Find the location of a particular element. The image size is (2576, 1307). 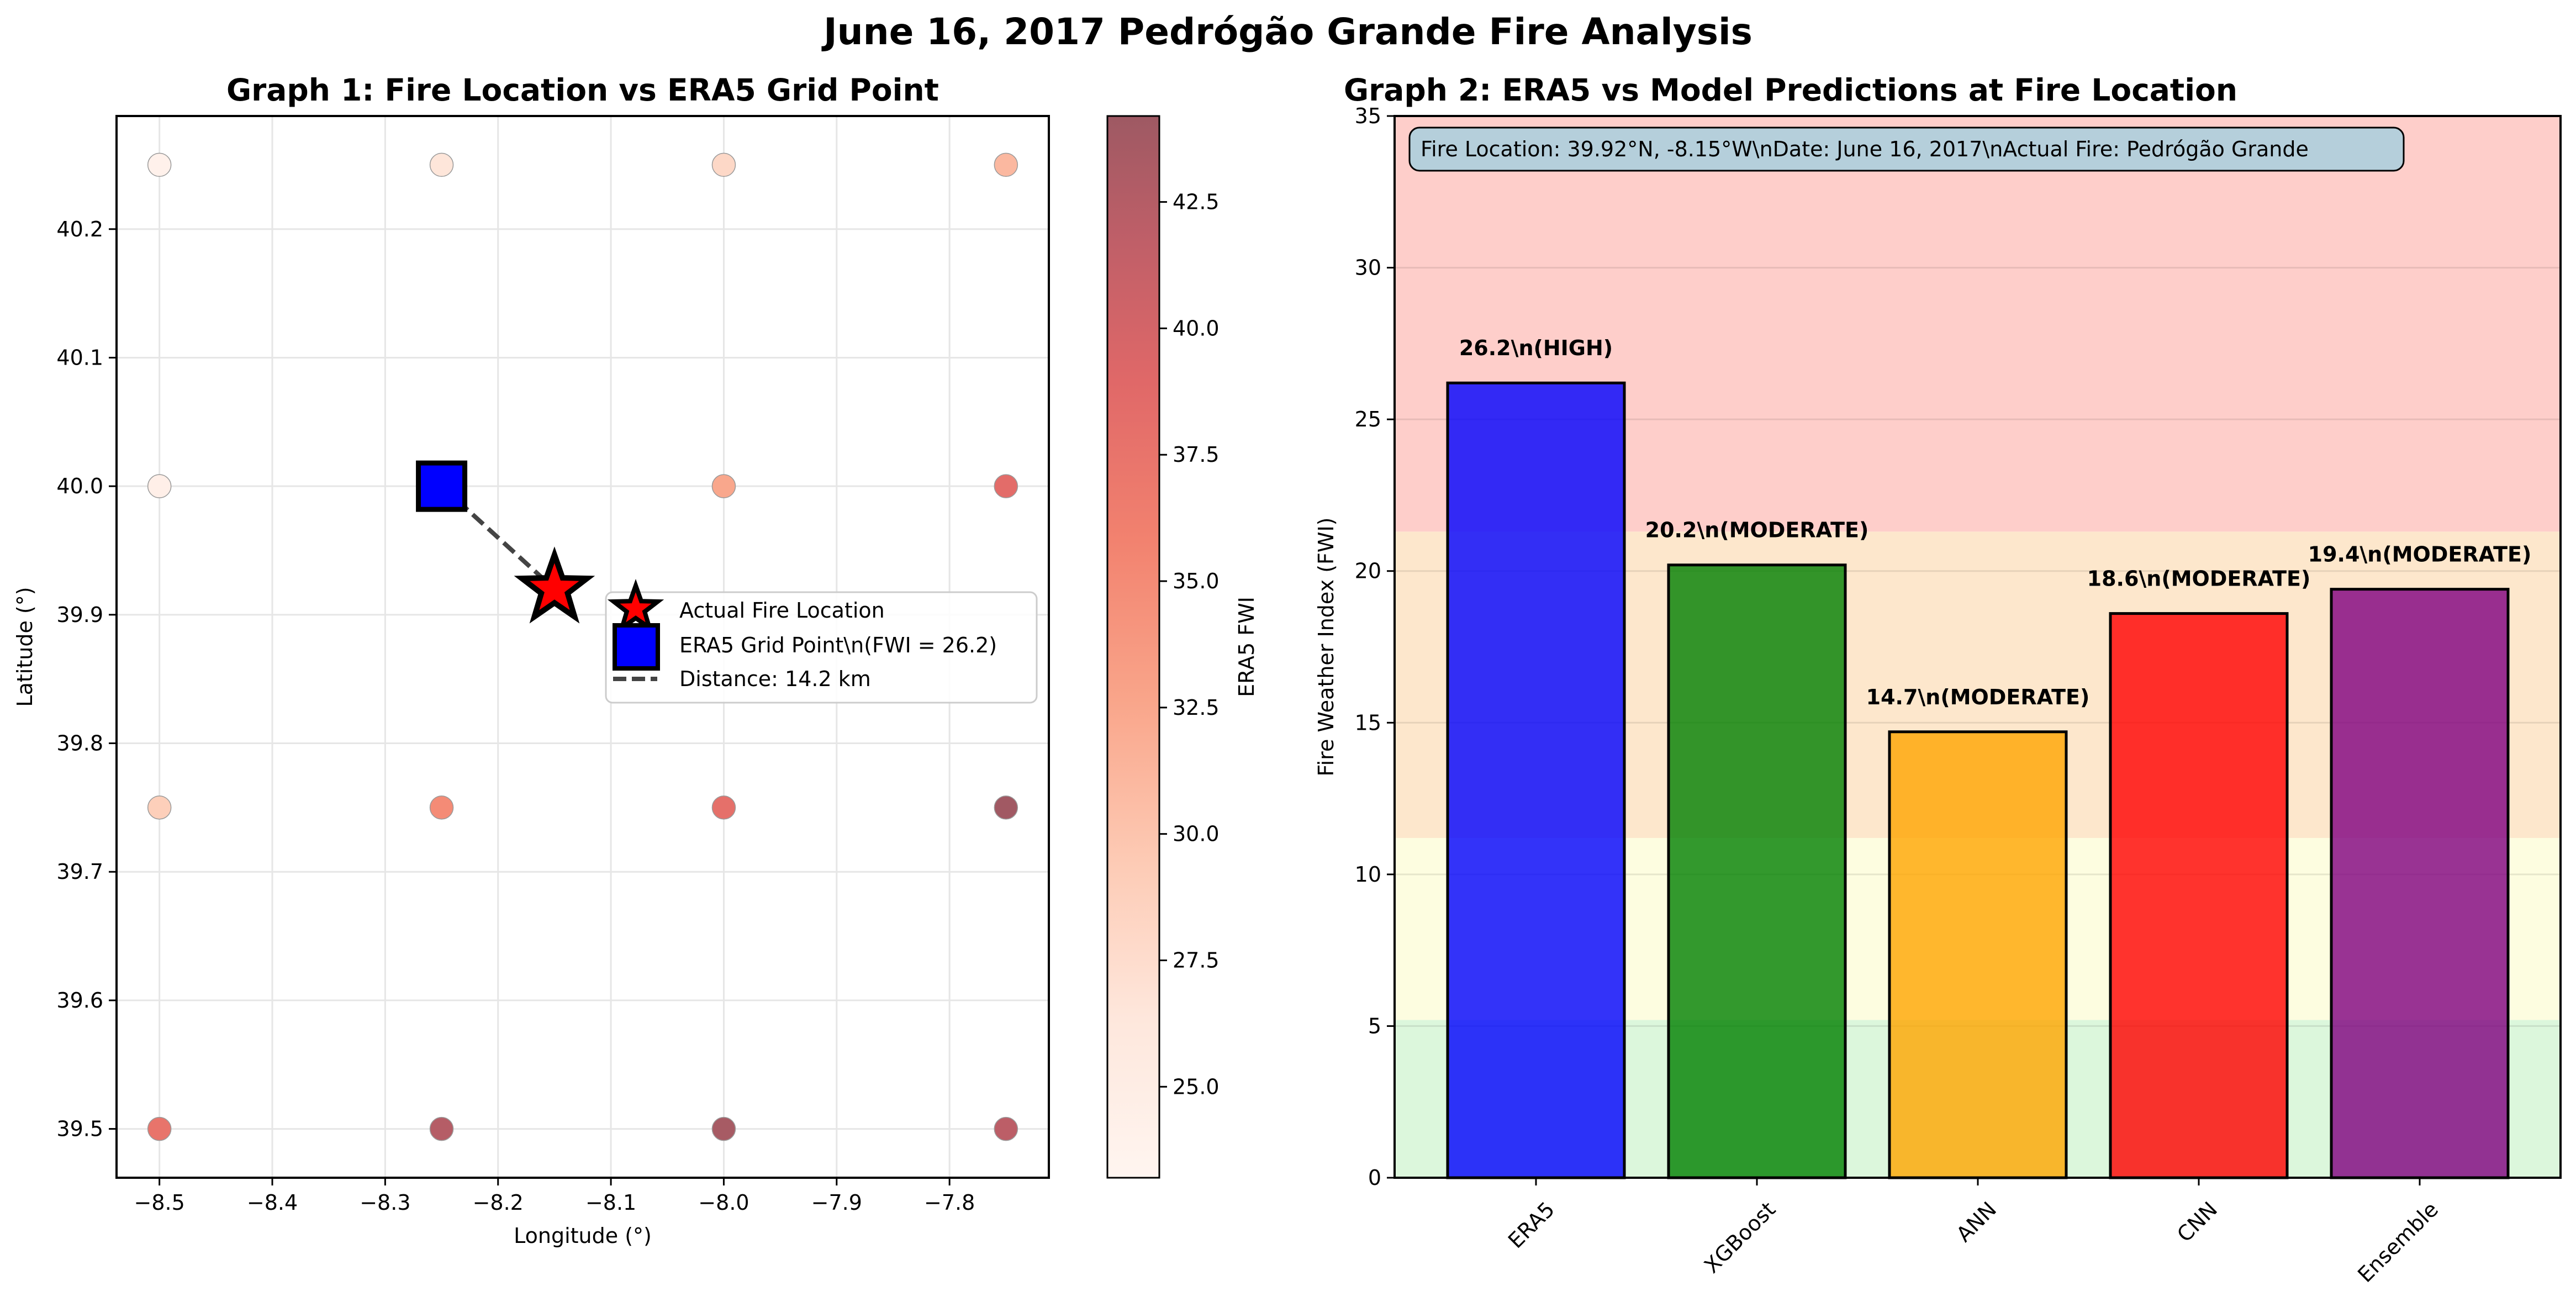

graph1-y-ticks: 39.5 39.6 39.7 39.8 39.9 40.0 40.1 40.2 is located at coordinates (86, 679).